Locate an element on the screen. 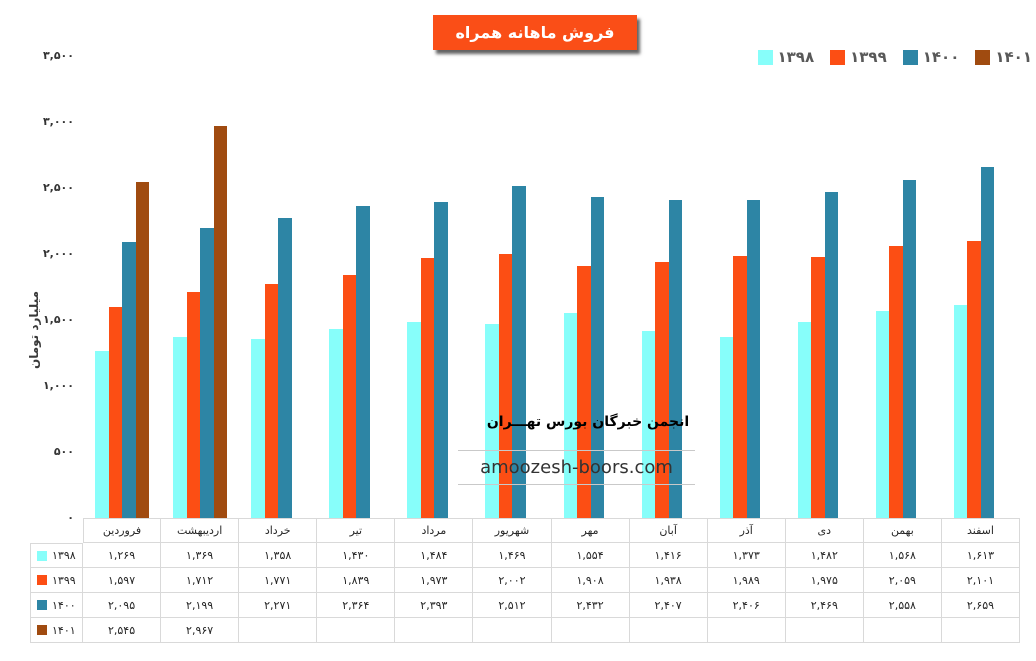 The height and width of the screenshot is (661, 1036). month-label: فروردین is located at coordinates (122, 530).